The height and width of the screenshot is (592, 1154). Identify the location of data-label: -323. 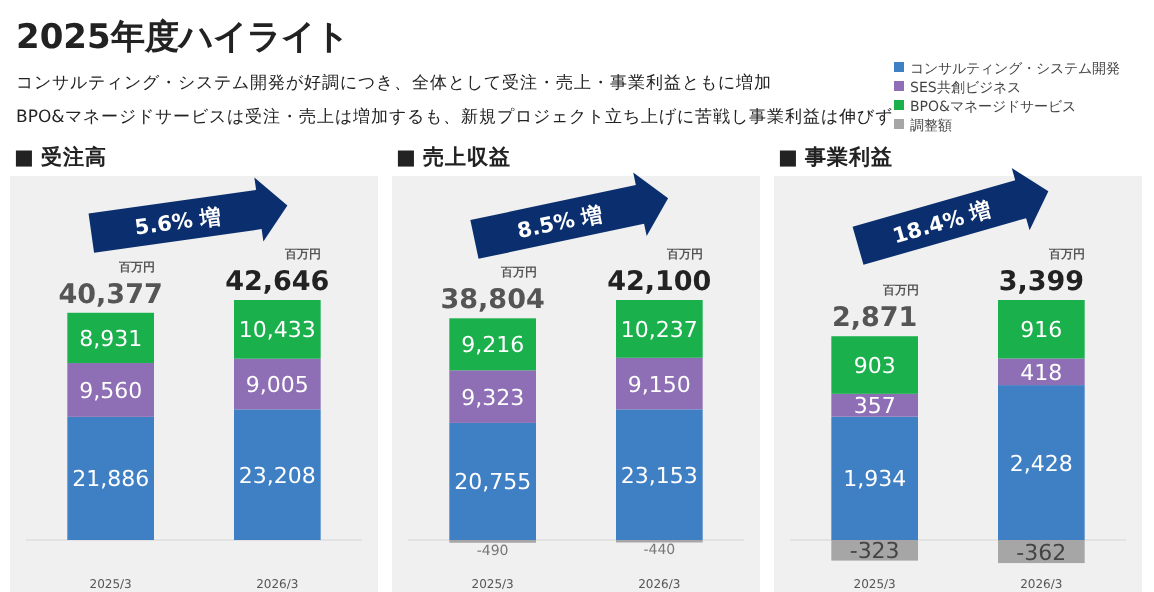
(874, 551).